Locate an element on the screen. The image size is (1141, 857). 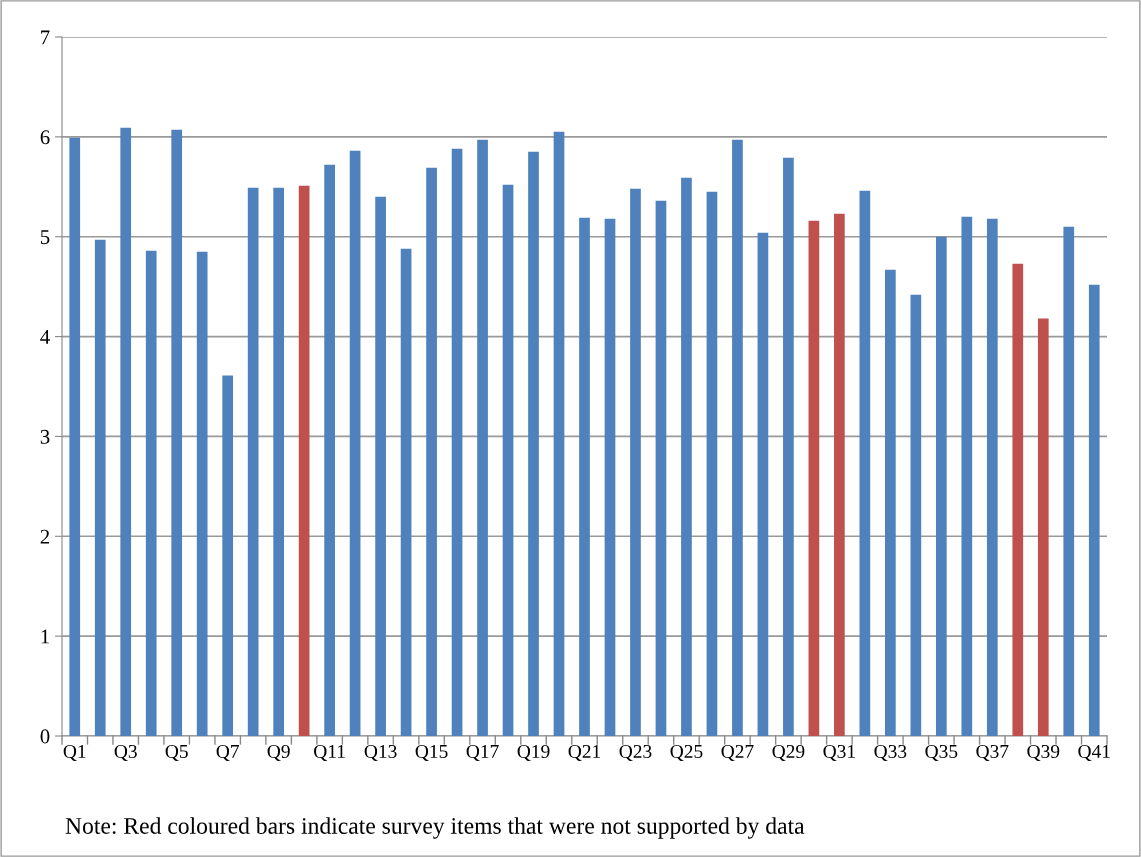
x-tick-label: Q25 is located at coordinates (686, 752).